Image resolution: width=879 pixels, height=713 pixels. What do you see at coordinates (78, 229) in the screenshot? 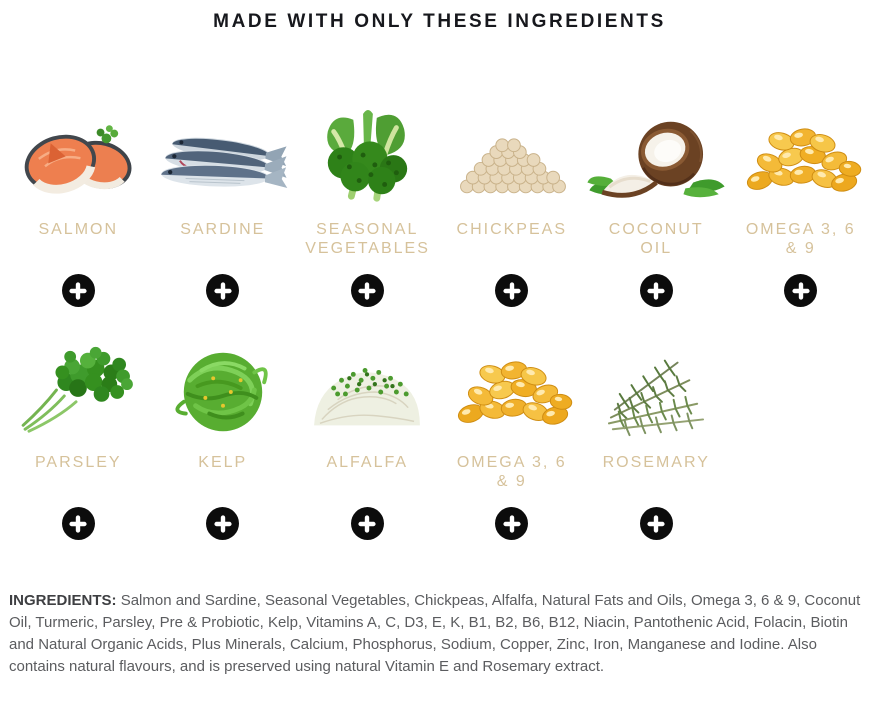
I see `ingredient-label: SALMON` at bounding box center [78, 229].